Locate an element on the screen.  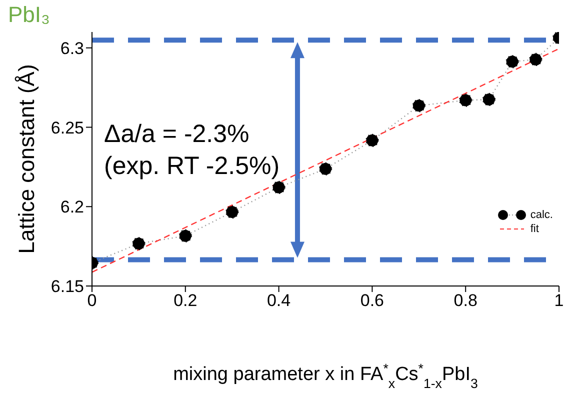
legend-label: calc. is located at coordinates (541, 215).